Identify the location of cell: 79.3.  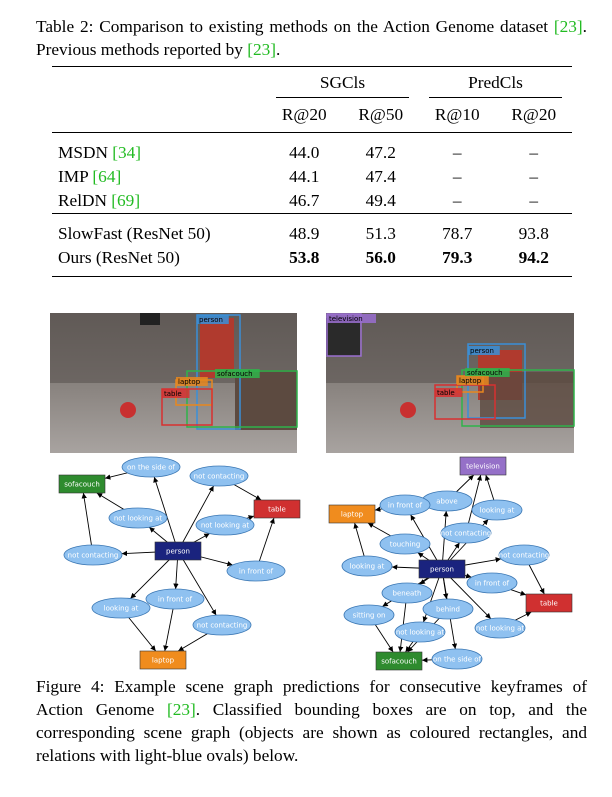
(457, 261).